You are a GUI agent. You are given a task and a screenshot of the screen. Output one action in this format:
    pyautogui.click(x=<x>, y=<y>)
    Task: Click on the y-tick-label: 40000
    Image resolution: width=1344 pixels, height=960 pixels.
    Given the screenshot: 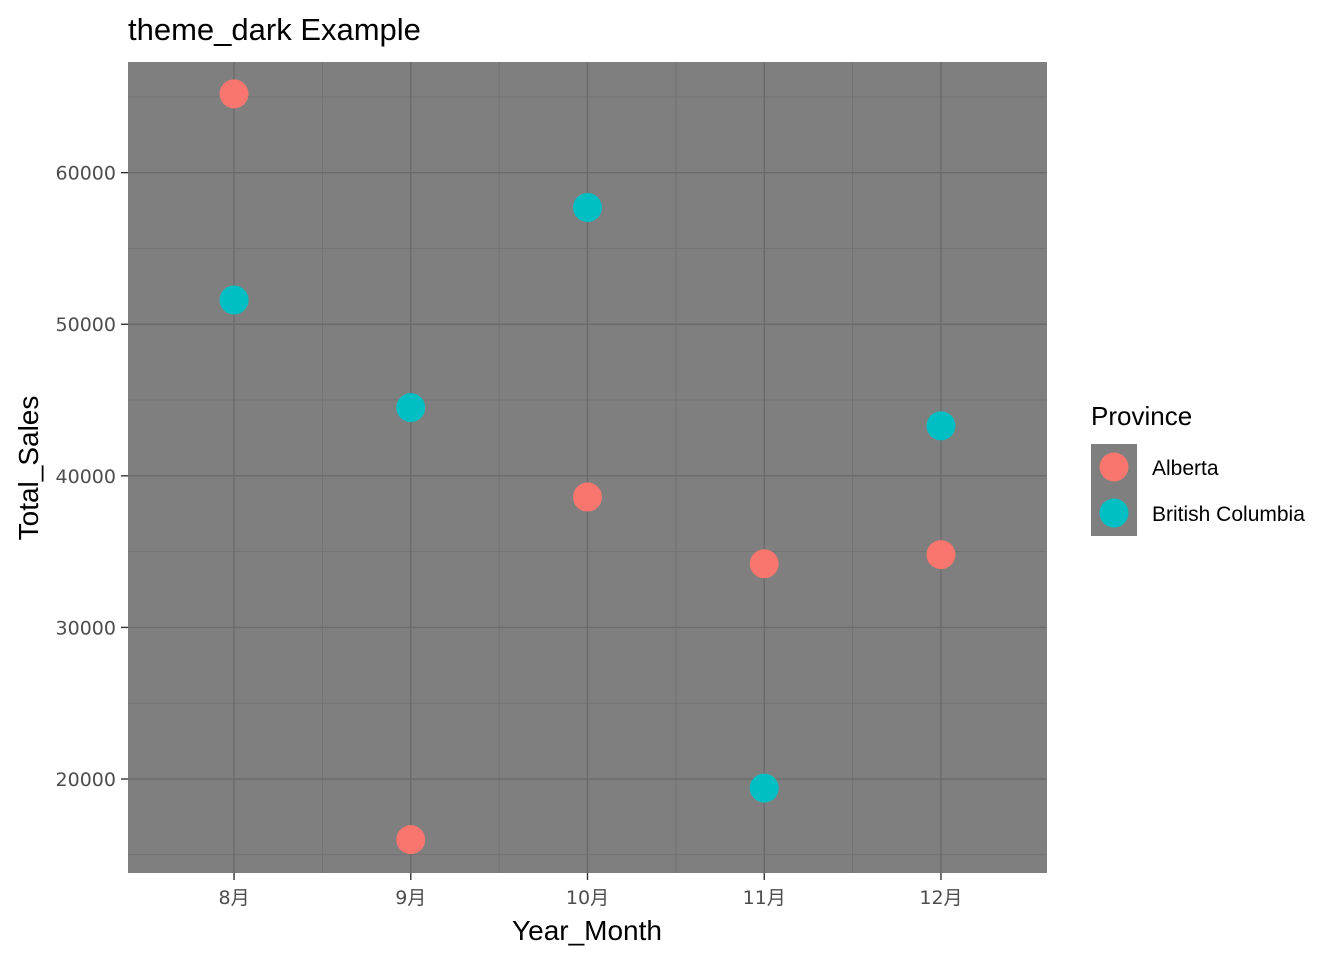 What is the action you would take?
    pyautogui.click(x=86, y=477)
    